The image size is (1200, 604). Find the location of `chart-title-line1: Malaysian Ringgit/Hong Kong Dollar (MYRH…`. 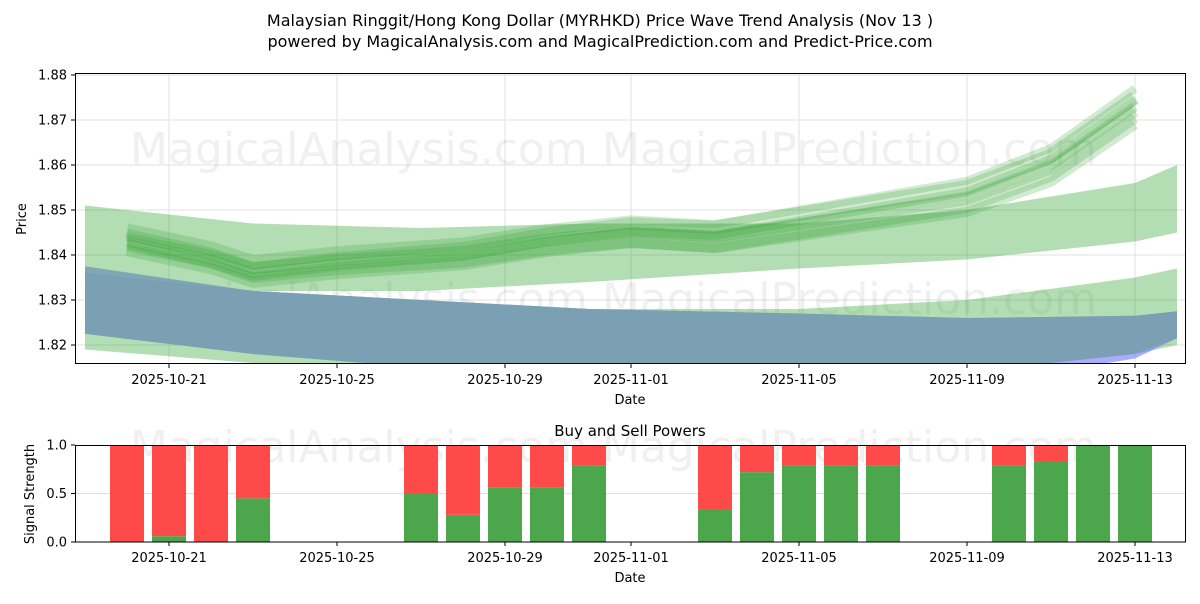

chart-title-line1: Malaysian Ringgit/Hong Kong Dollar (MYRH… is located at coordinates (600, 20).